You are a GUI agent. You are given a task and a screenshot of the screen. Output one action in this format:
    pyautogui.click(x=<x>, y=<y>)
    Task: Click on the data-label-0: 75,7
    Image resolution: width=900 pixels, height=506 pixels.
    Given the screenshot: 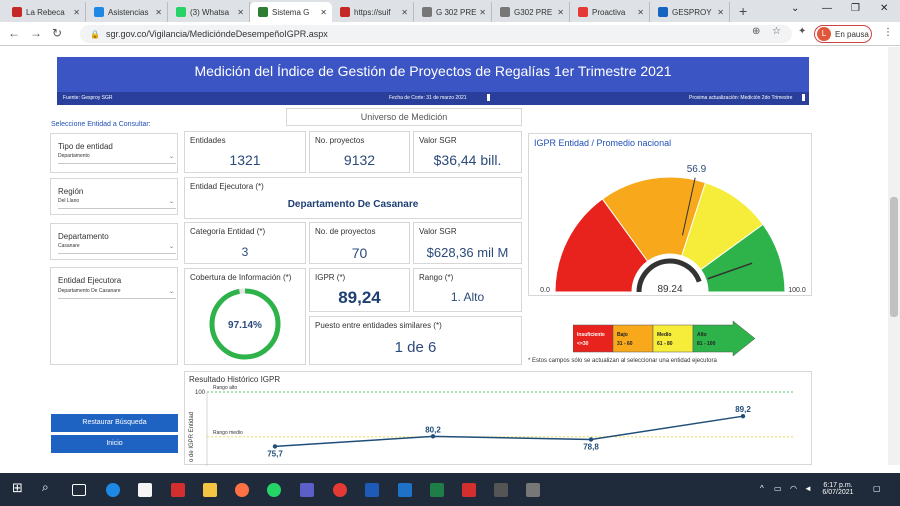 What is the action you would take?
    pyautogui.click(x=275, y=453)
    